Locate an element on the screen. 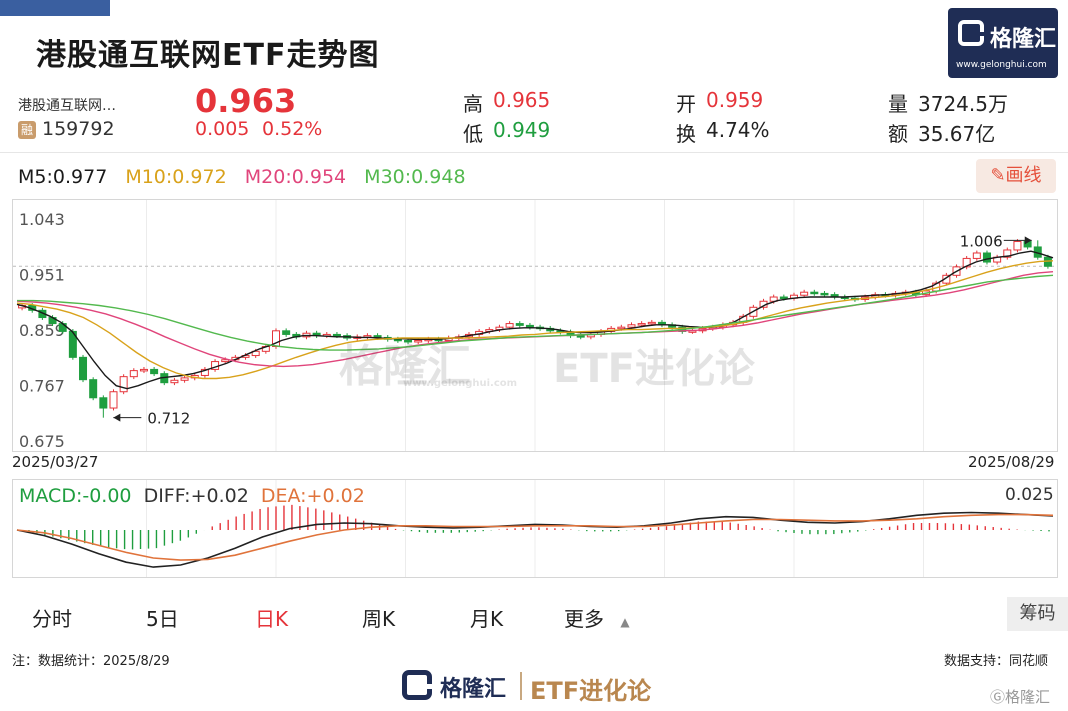 The width and height of the screenshot is (1068, 711). high-annotation: 1.006 is located at coordinates (981, 241).